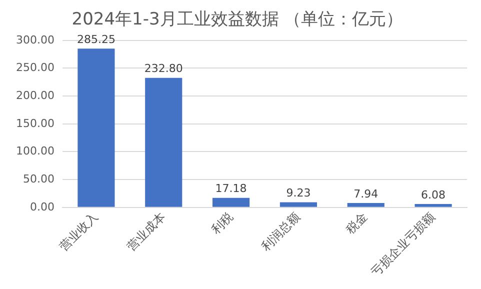 This screenshot has width=481, height=289. I want to click on y-tick-label: 300.00, so click(35, 39).